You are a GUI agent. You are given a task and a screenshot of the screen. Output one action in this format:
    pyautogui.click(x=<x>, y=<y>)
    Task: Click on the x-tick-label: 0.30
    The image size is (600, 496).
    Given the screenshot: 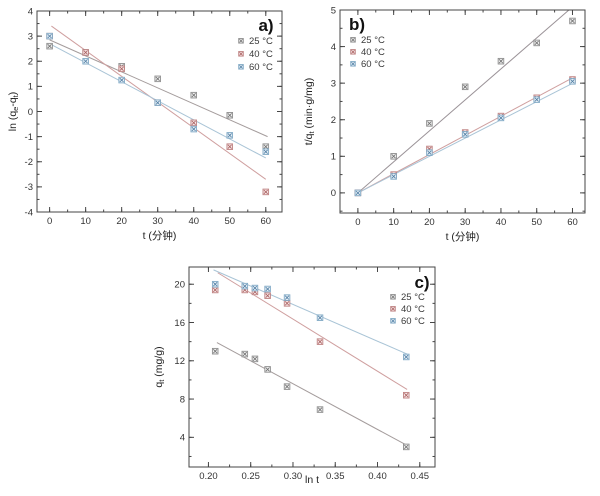 What is the action you would take?
    pyautogui.click(x=293, y=476)
    